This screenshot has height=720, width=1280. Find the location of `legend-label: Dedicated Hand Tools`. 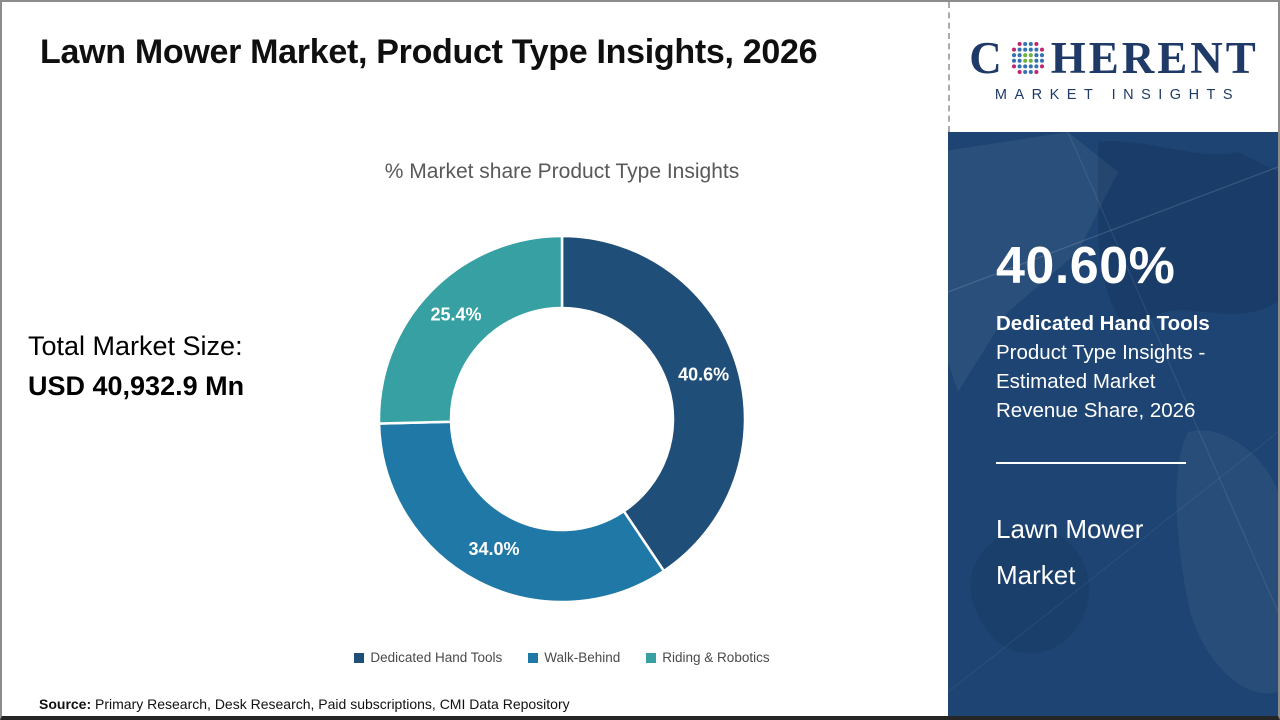

legend-label: Dedicated Hand Tools is located at coordinates (436, 657).